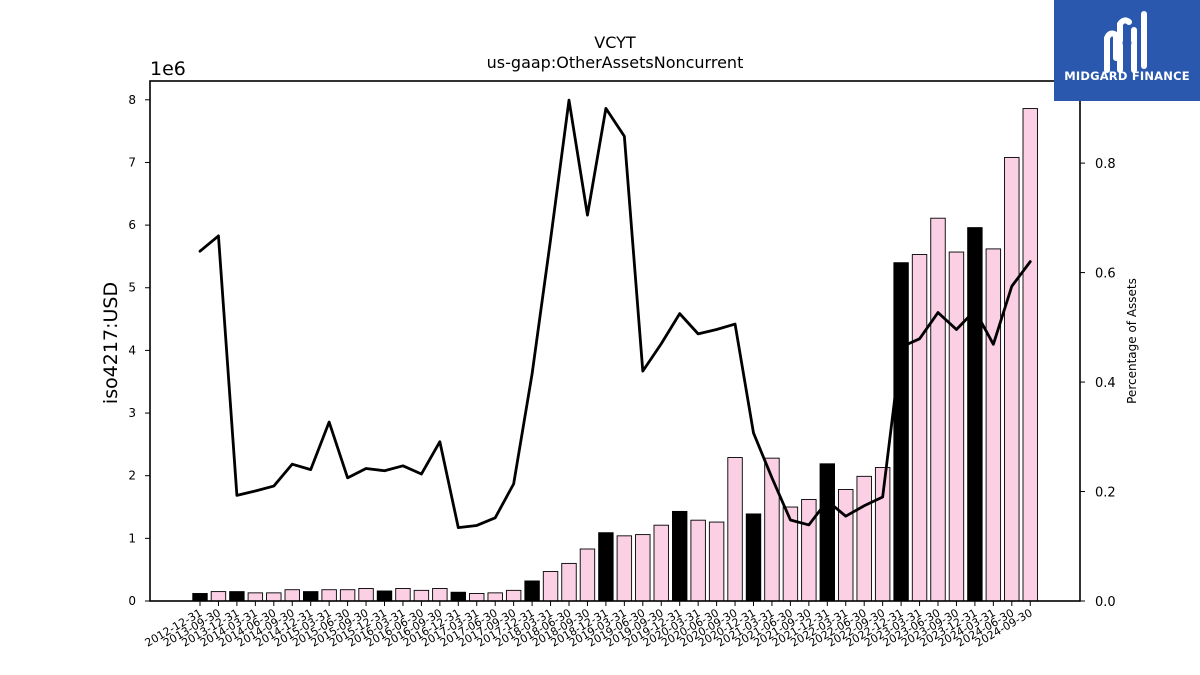 The height and width of the screenshot is (675, 1200). I want to click on brand-logo: MIDGARD FINANCE, so click(1127, 50).